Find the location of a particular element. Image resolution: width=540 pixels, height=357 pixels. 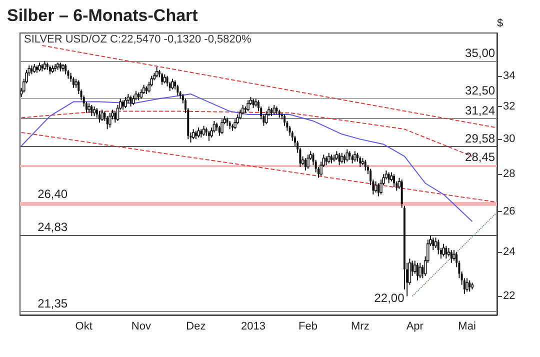

band-label: 26,40 is located at coordinates (53, 194).